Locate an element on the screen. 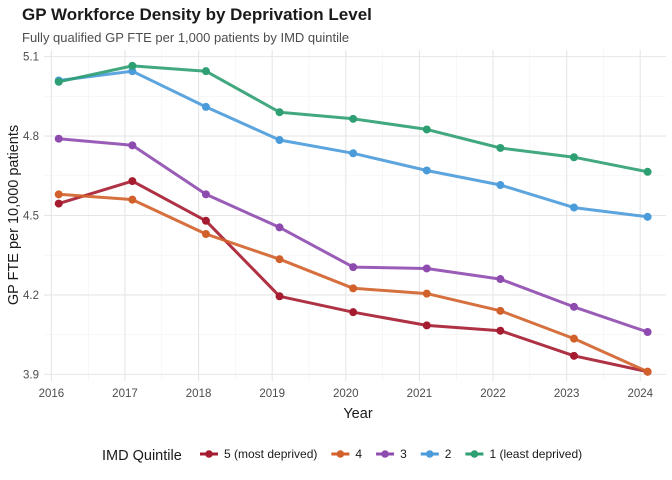 The width and height of the screenshot is (672, 480). x-tick-label: 2020 is located at coordinates (346, 394).